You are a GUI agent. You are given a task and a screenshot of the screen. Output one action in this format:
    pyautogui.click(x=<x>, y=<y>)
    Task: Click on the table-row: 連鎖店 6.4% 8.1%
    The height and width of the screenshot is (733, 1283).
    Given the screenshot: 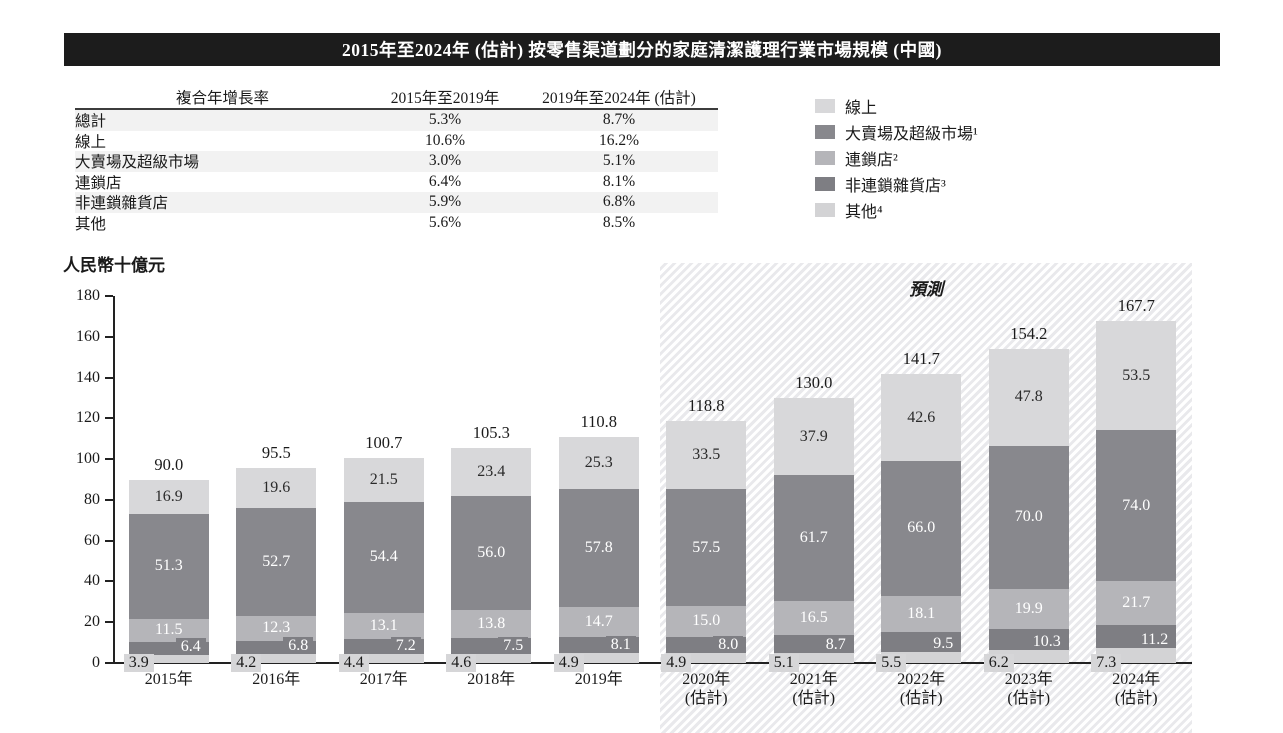 What is the action you would take?
    pyautogui.click(x=396, y=182)
    